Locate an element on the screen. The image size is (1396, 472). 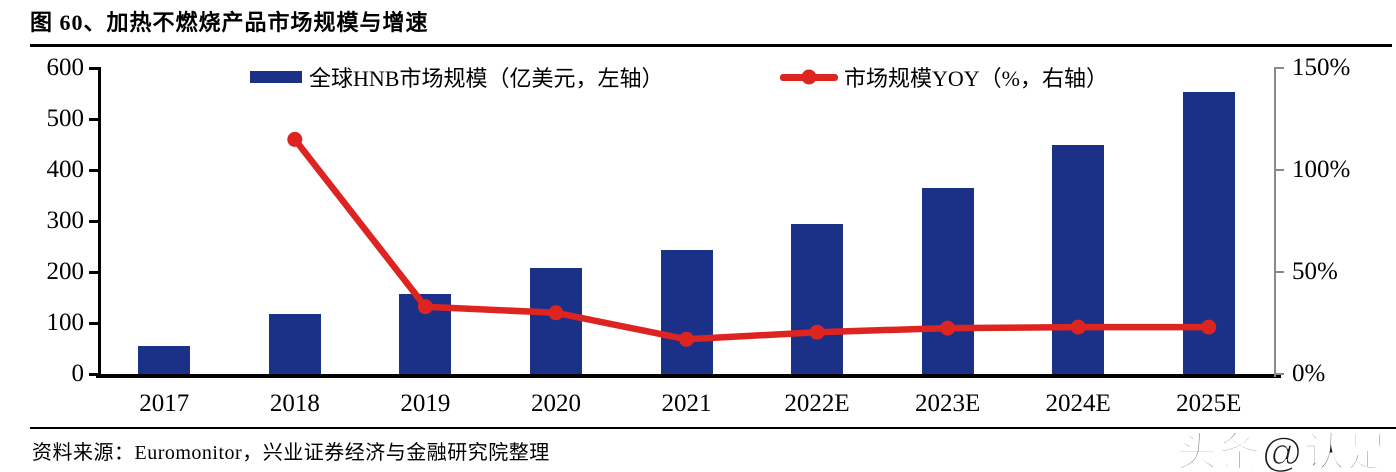
legend-item-bar-series: 全球HNB市场规模（亿美元，左轴） is located at coordinates (456, 77).